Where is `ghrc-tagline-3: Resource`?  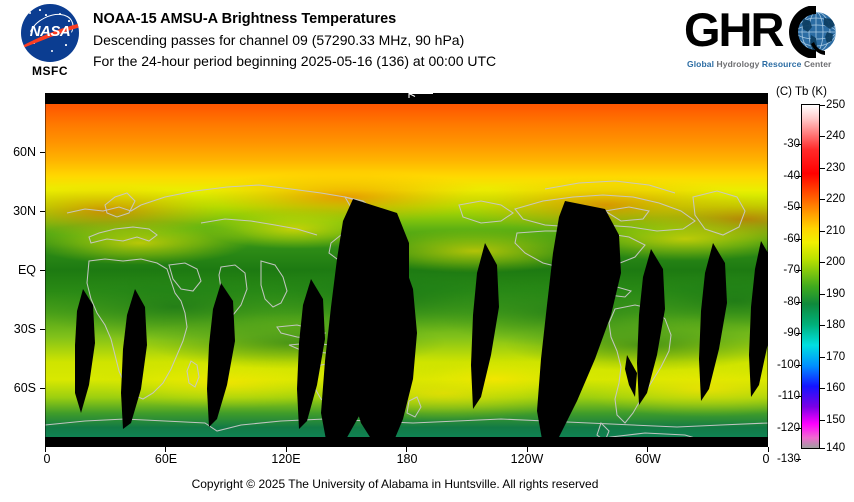 ghrc-tagline-3: Resource is located at coordinates (782, 64).